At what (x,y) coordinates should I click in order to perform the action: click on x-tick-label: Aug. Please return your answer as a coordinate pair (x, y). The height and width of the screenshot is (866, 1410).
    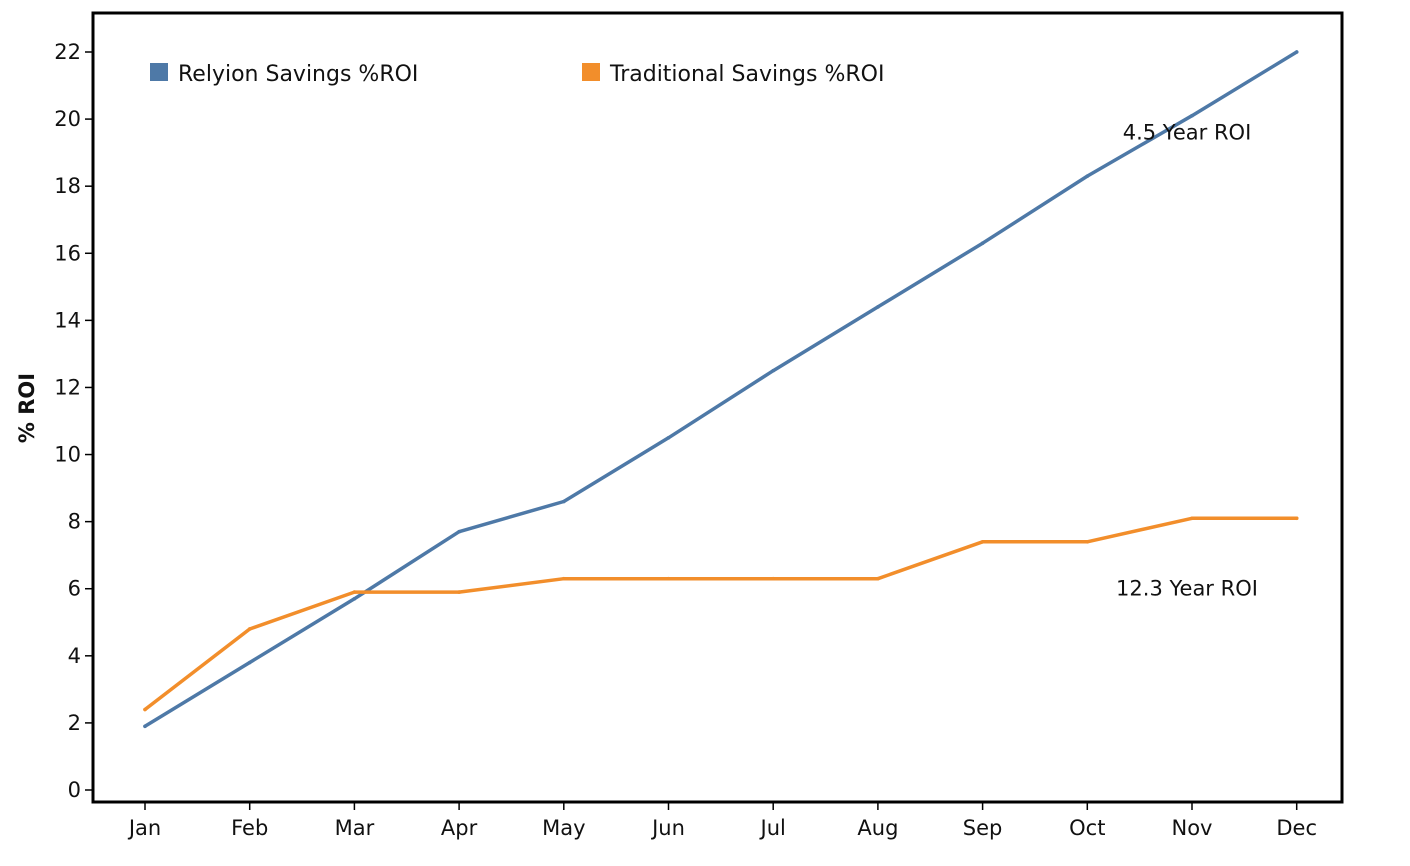
    Looking at the image, I should click on (877, 828).